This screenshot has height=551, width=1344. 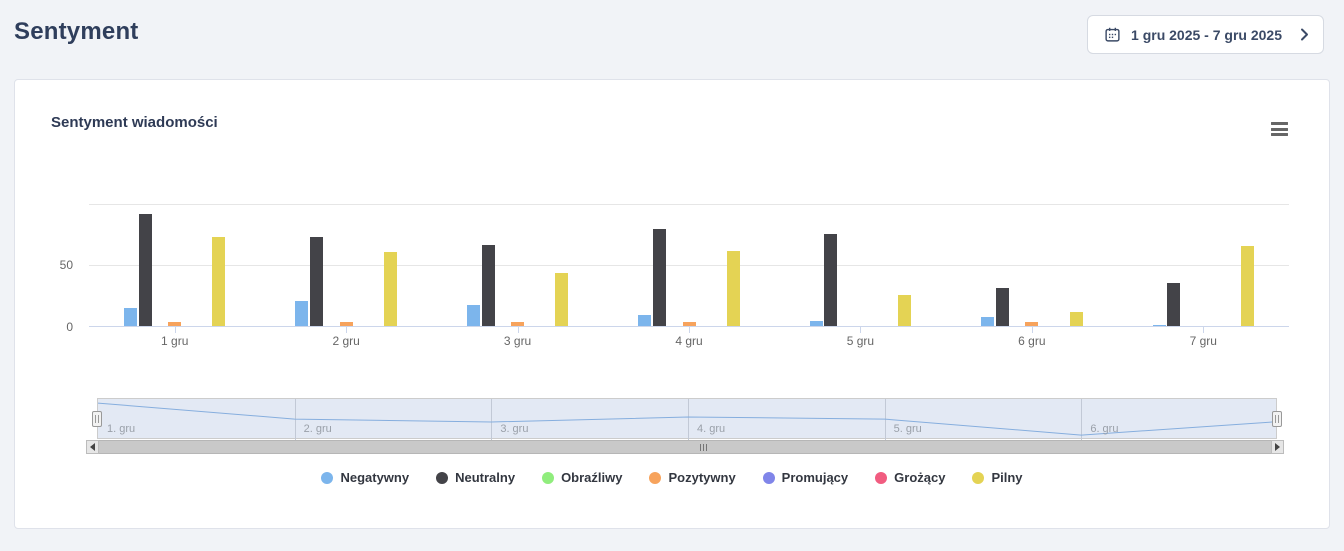 I want to click on right-arrow-icon, so click(x=1277, y=447).